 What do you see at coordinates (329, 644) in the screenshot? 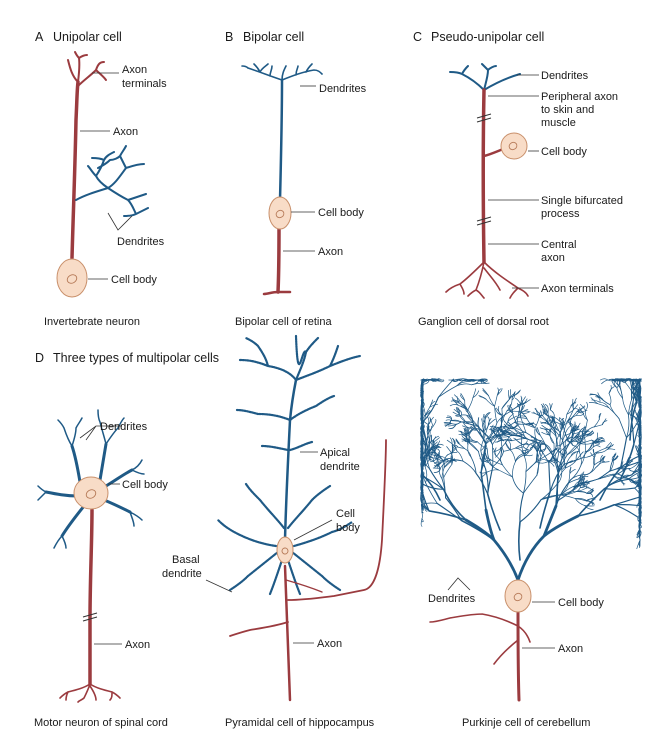
I see `label-pyramidal-axon: Axon` at bounding box center [329, 644].